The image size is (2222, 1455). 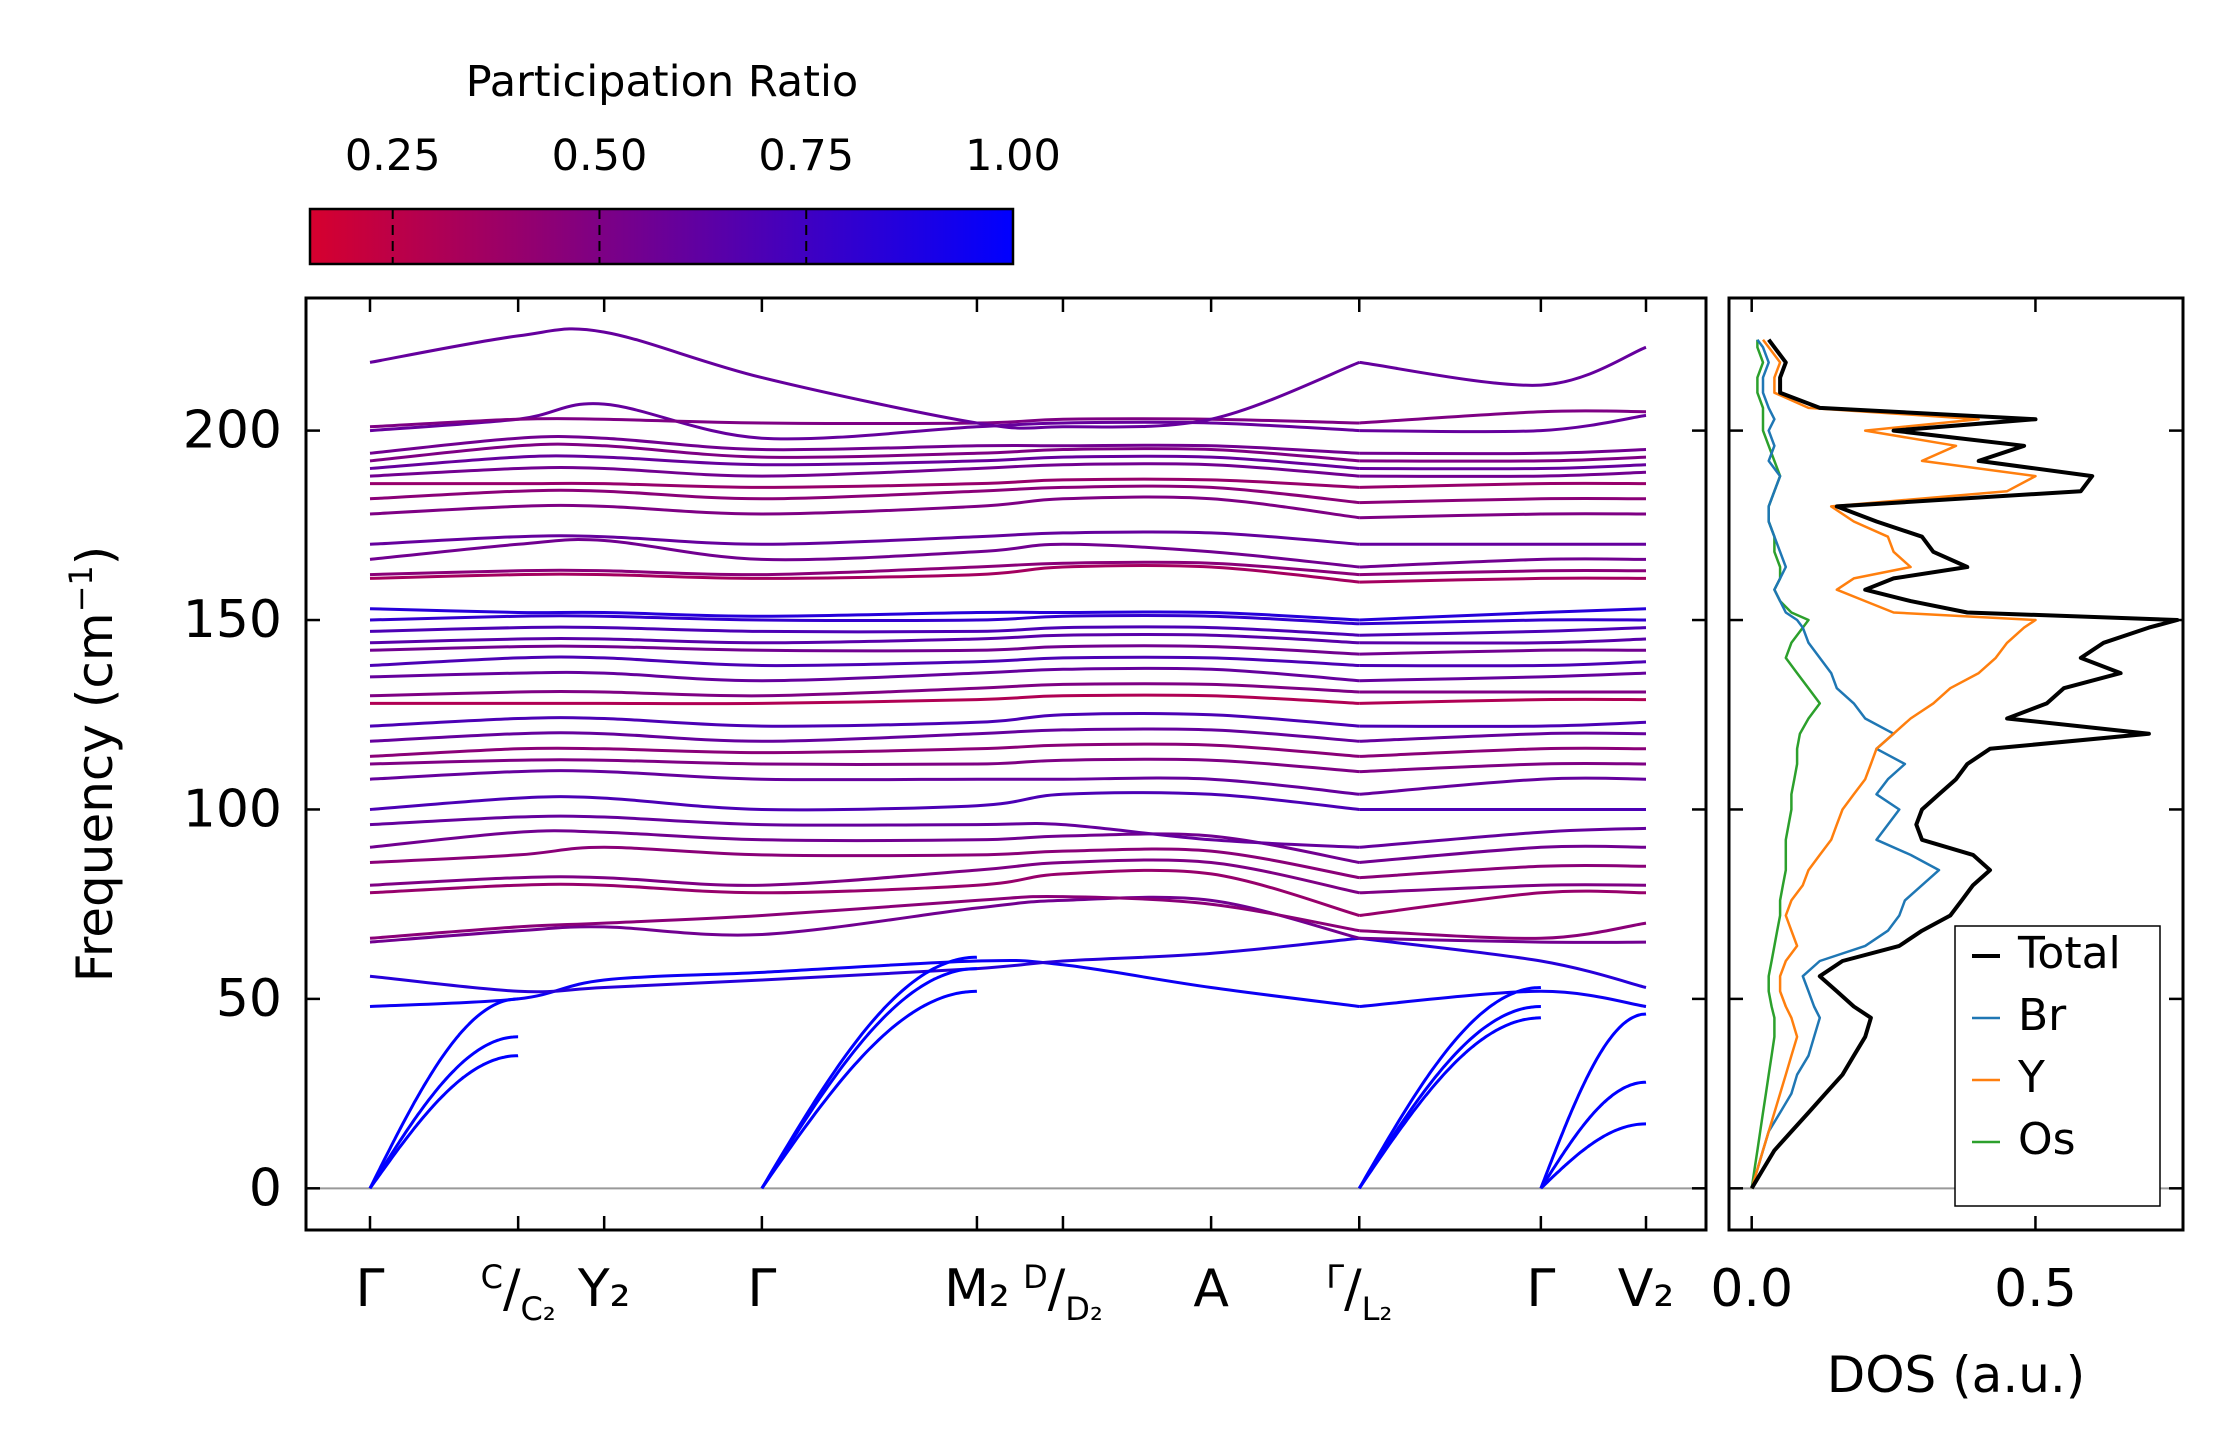 What do you see at coordinates (95, 556) in the screenshot?
I see `frequency-axis-label-close: )` at bounding box center [95, 556].